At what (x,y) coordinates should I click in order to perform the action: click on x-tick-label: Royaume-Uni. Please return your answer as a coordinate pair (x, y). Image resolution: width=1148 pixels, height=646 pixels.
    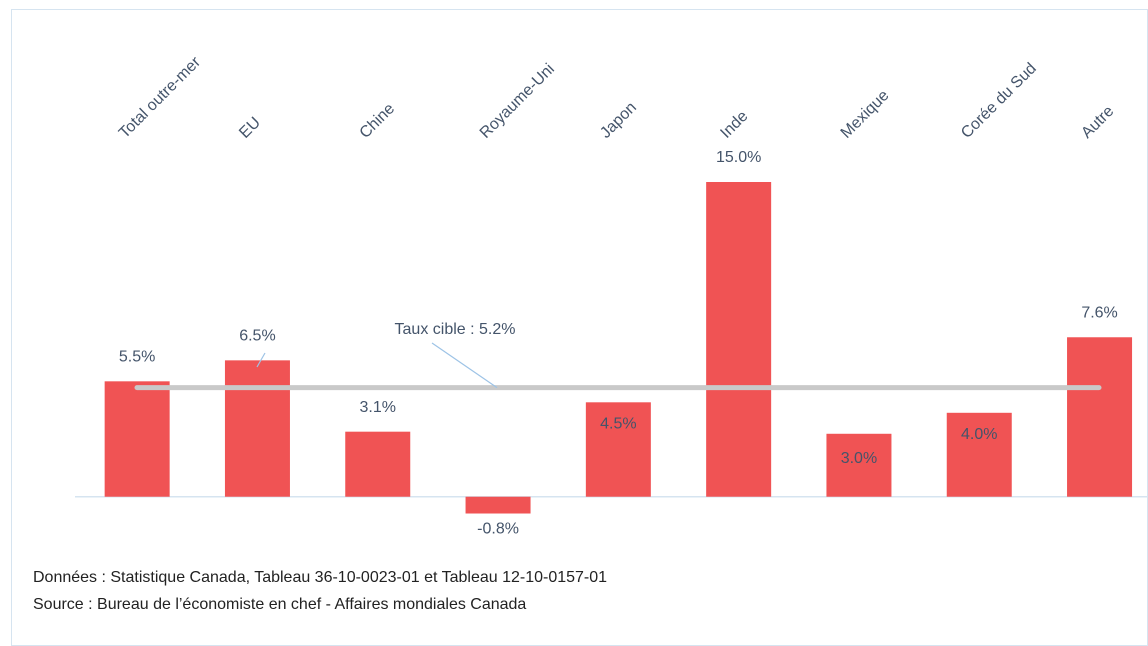
    Looking at the image, I should click on (517, 101).